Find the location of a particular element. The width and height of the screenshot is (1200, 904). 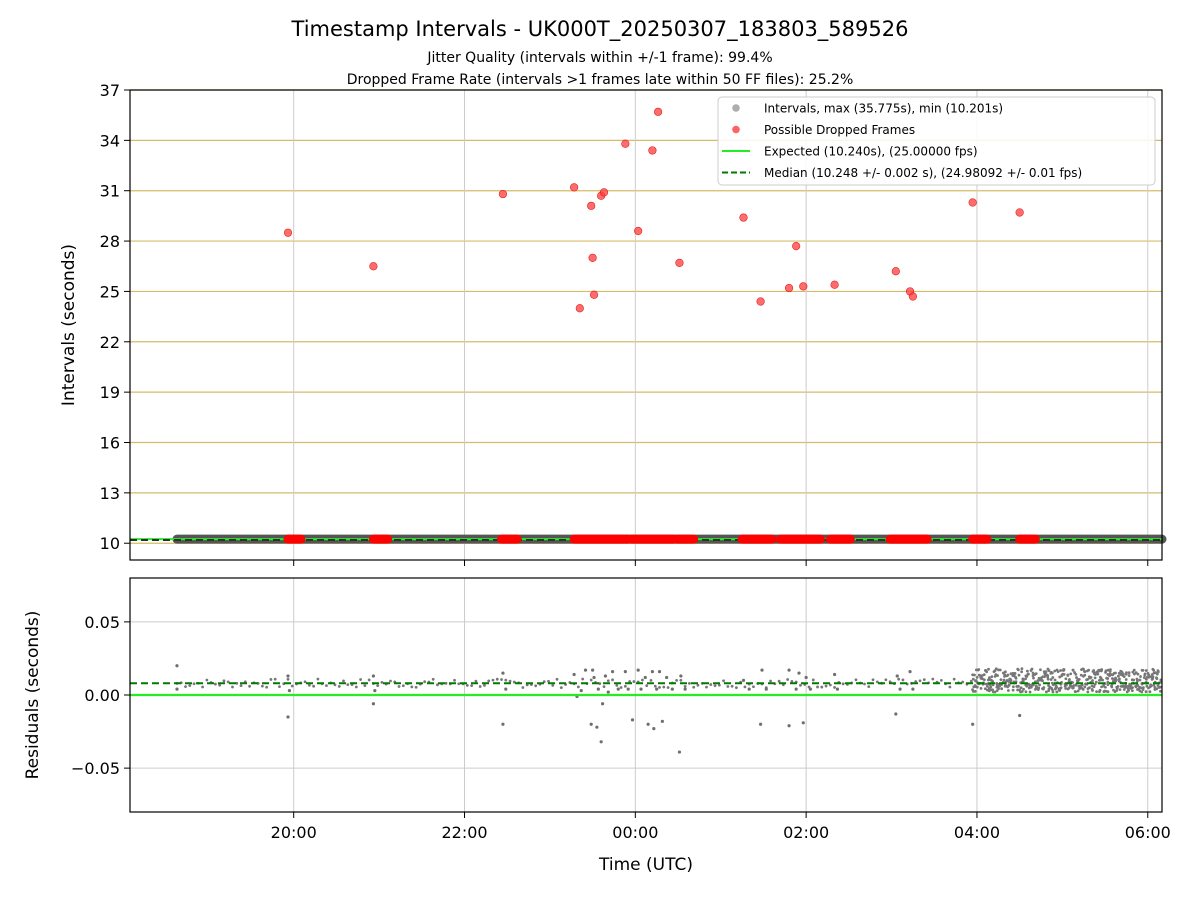

residuals-x-tick-label: 22:00 is located at coordinates (464, 832).